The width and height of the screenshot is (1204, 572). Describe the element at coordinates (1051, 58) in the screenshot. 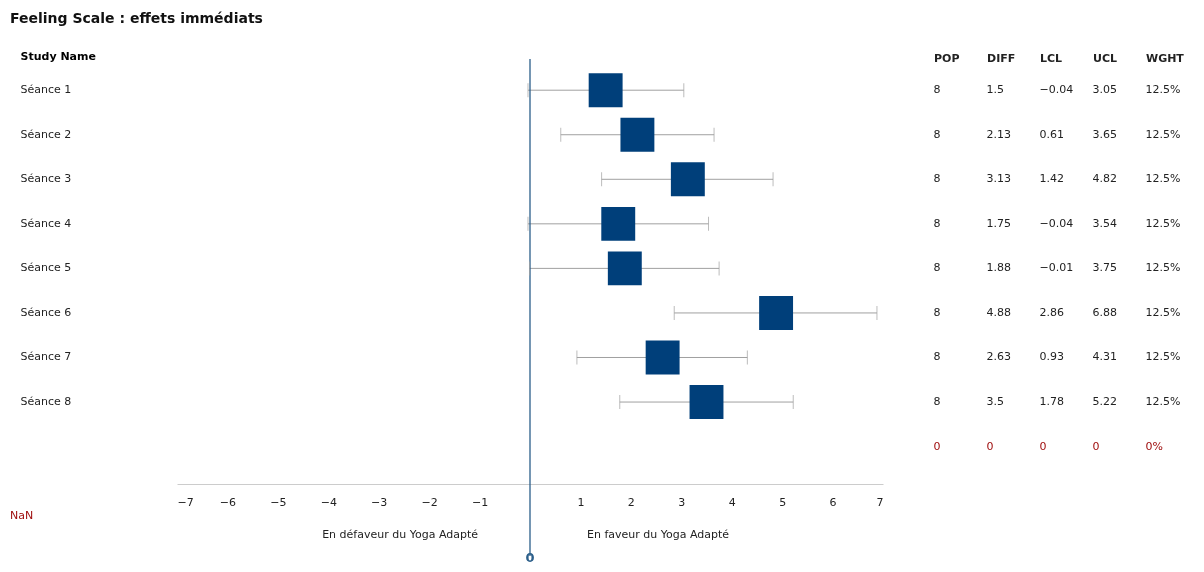

I see `category-label: LCL` at that location.